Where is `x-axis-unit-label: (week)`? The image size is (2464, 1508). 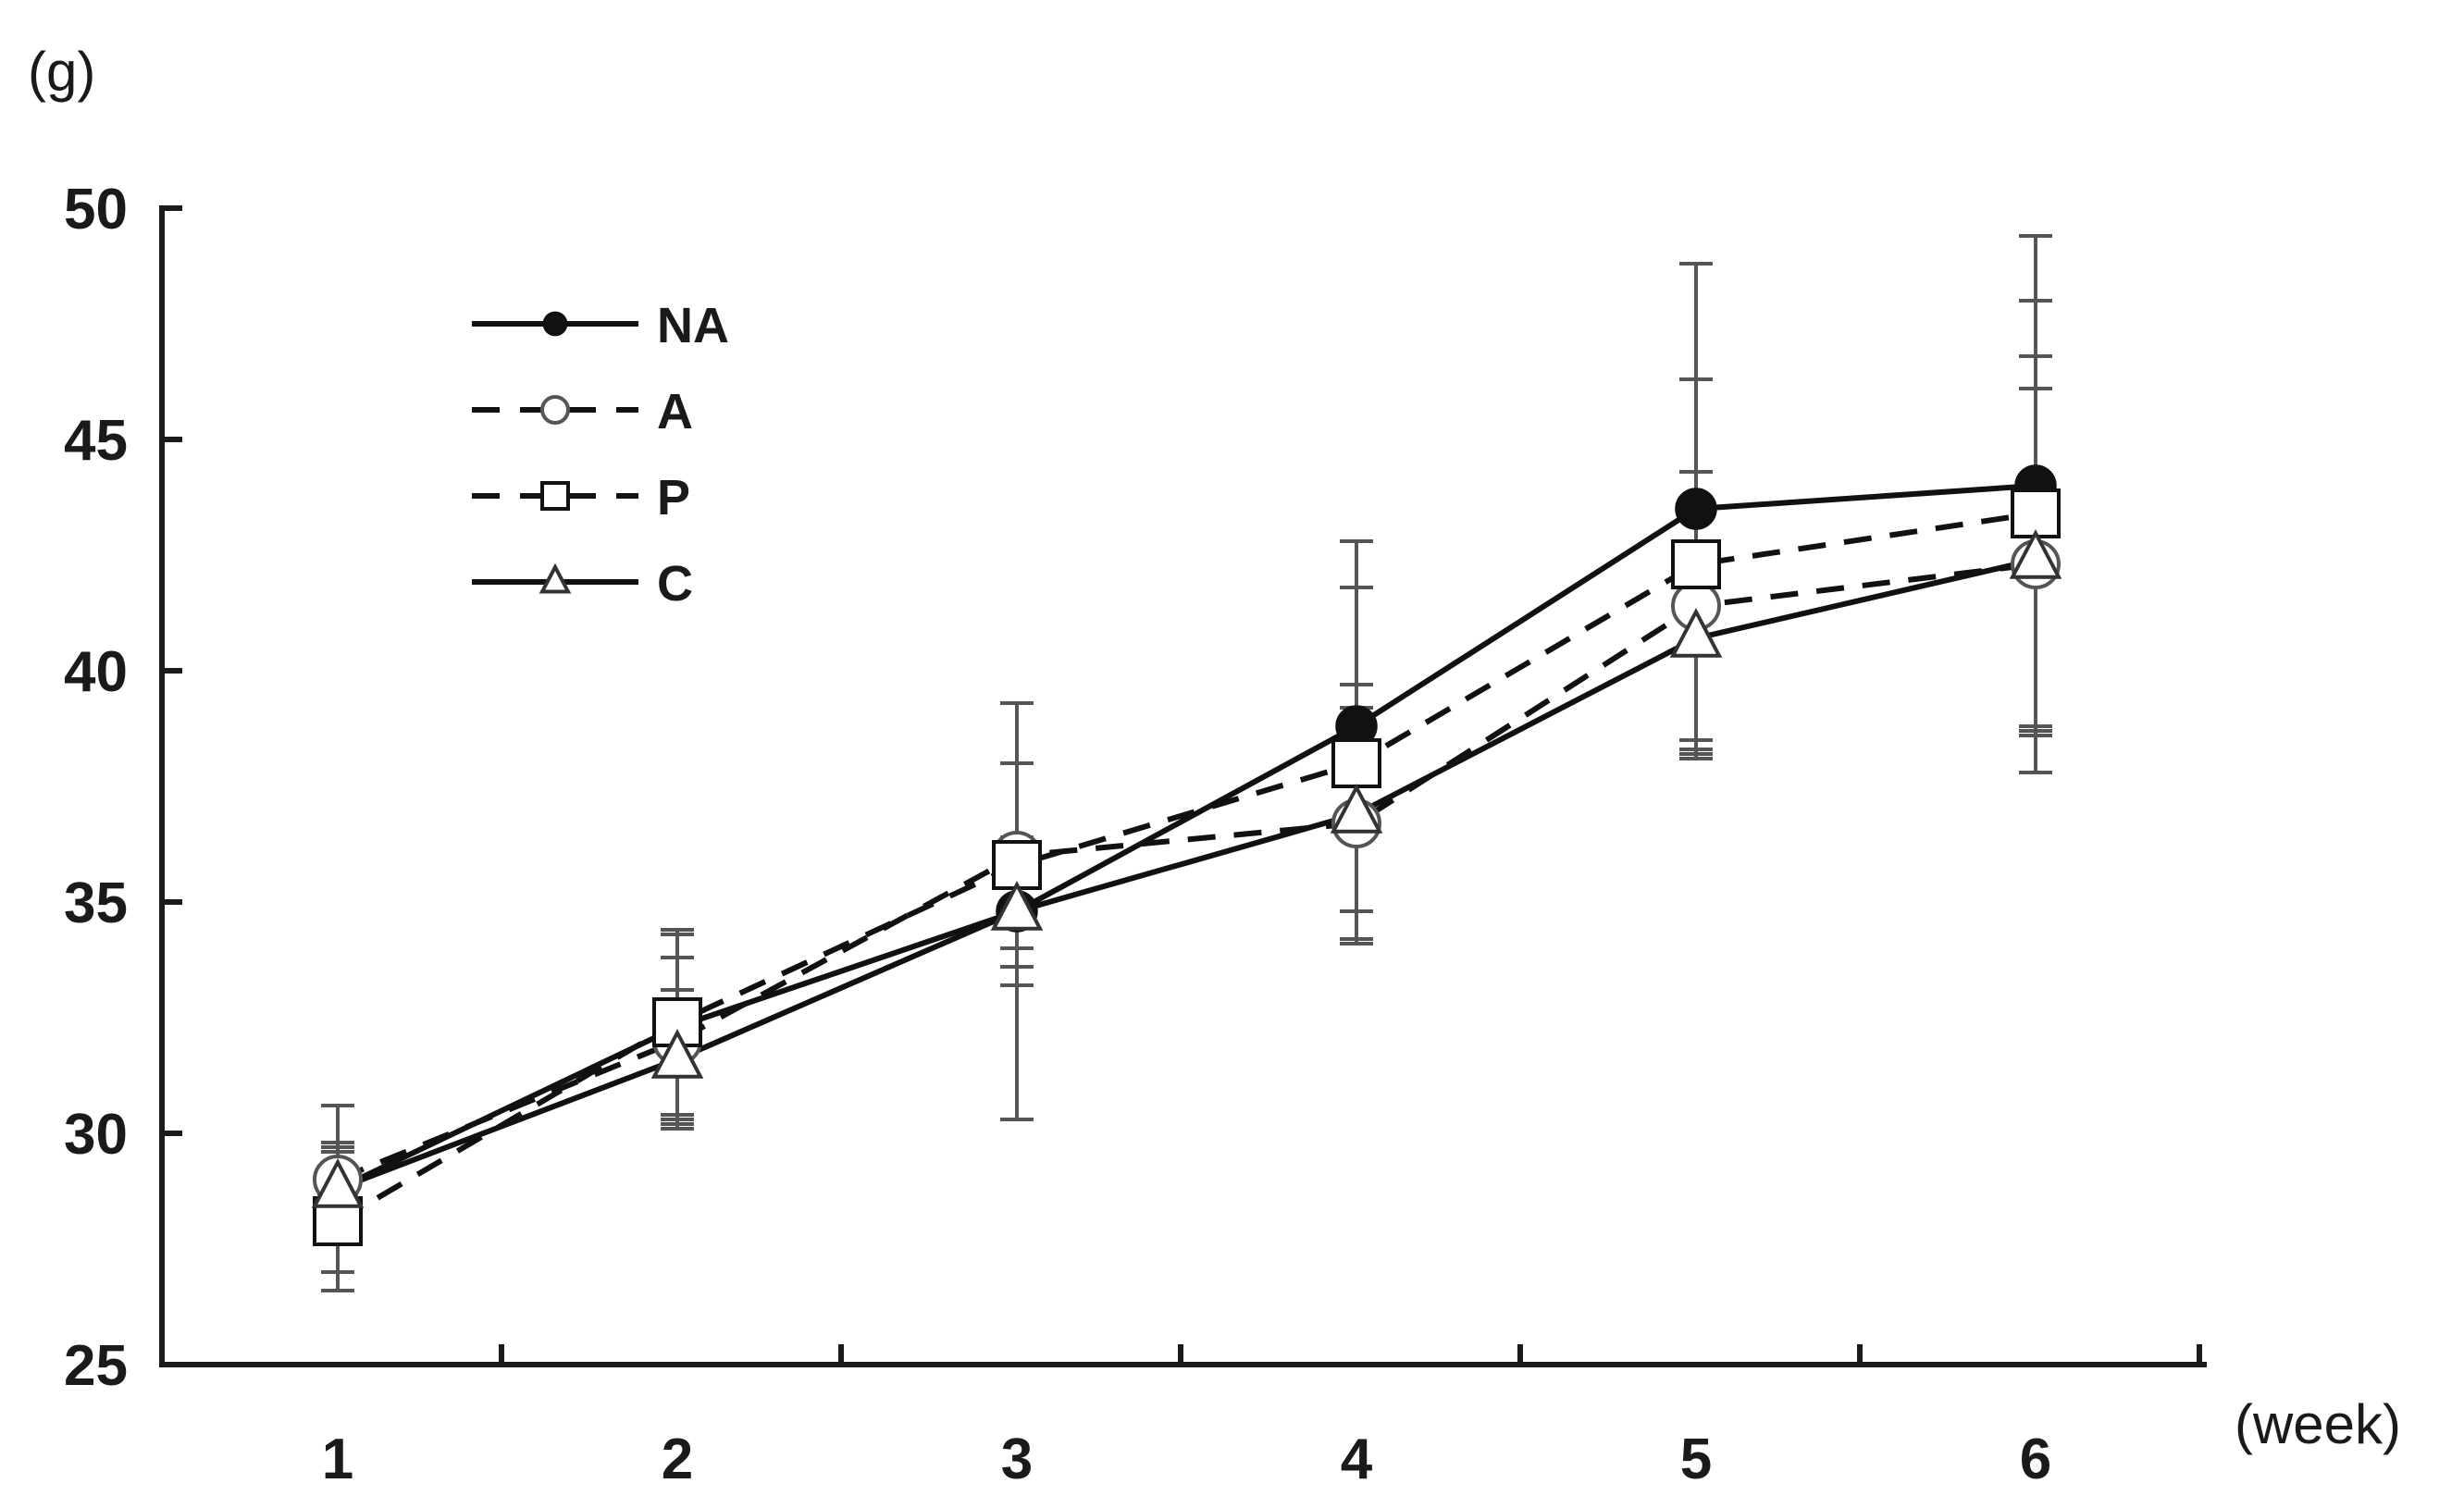
x-axis-unit-label: (week) is located at coordinates (2318, 1424).